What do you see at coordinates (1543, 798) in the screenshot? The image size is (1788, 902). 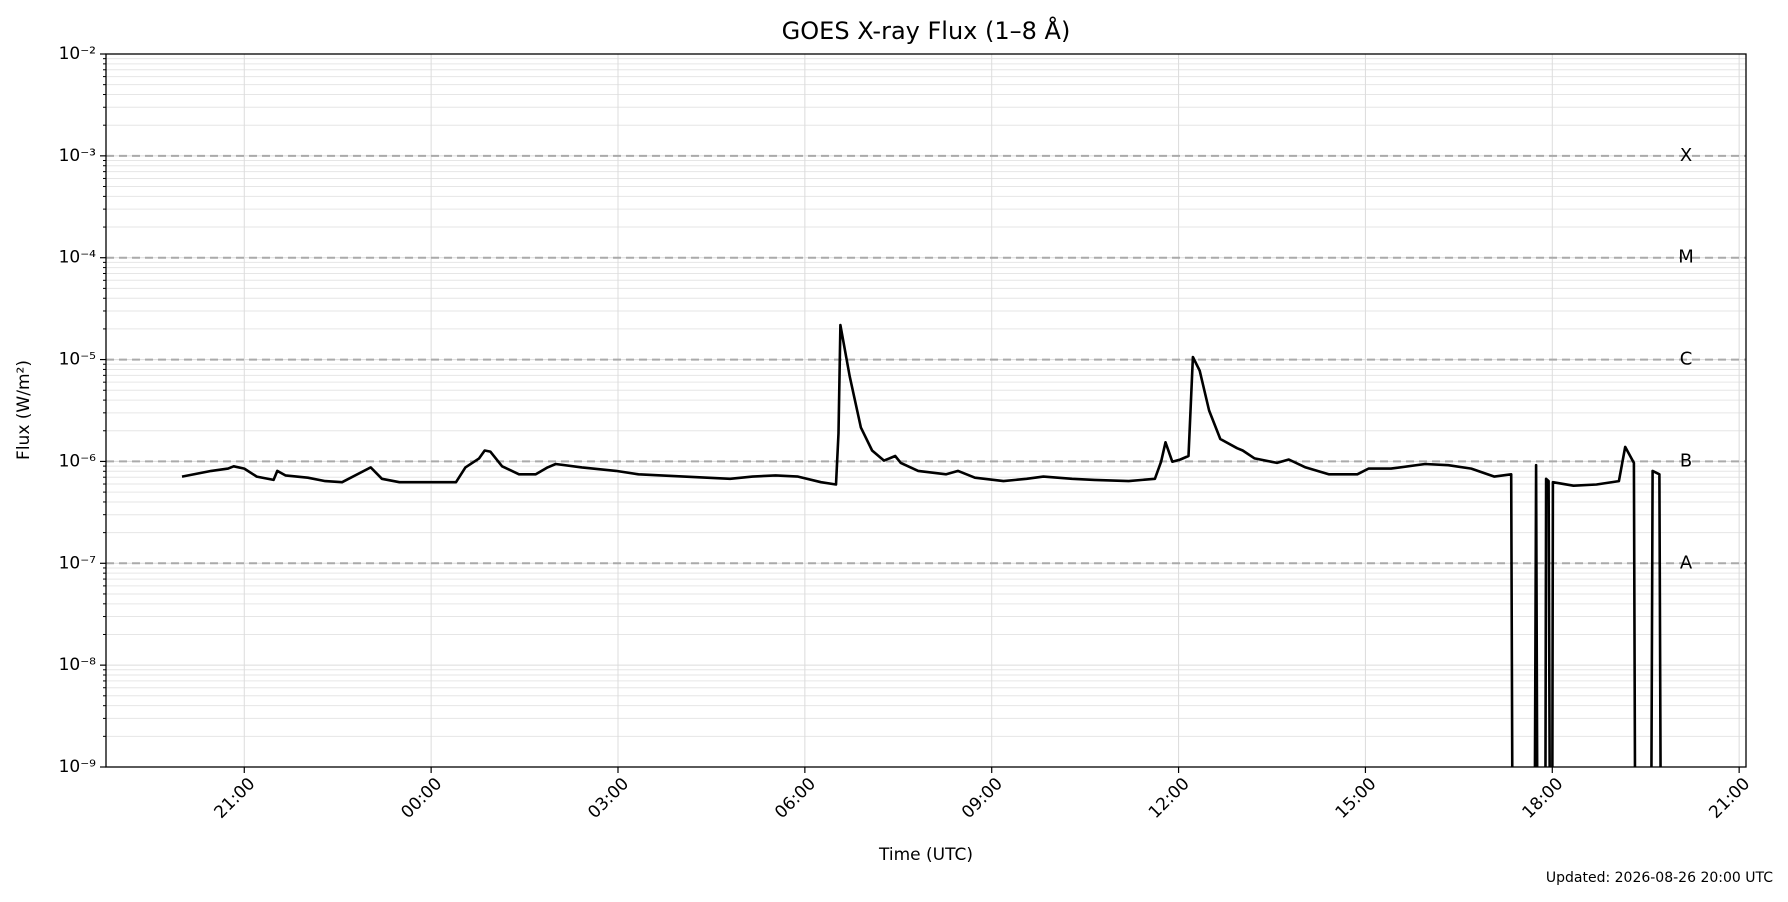 I see `x-tick-label: 18:00` at bounding box center [1543, 798].